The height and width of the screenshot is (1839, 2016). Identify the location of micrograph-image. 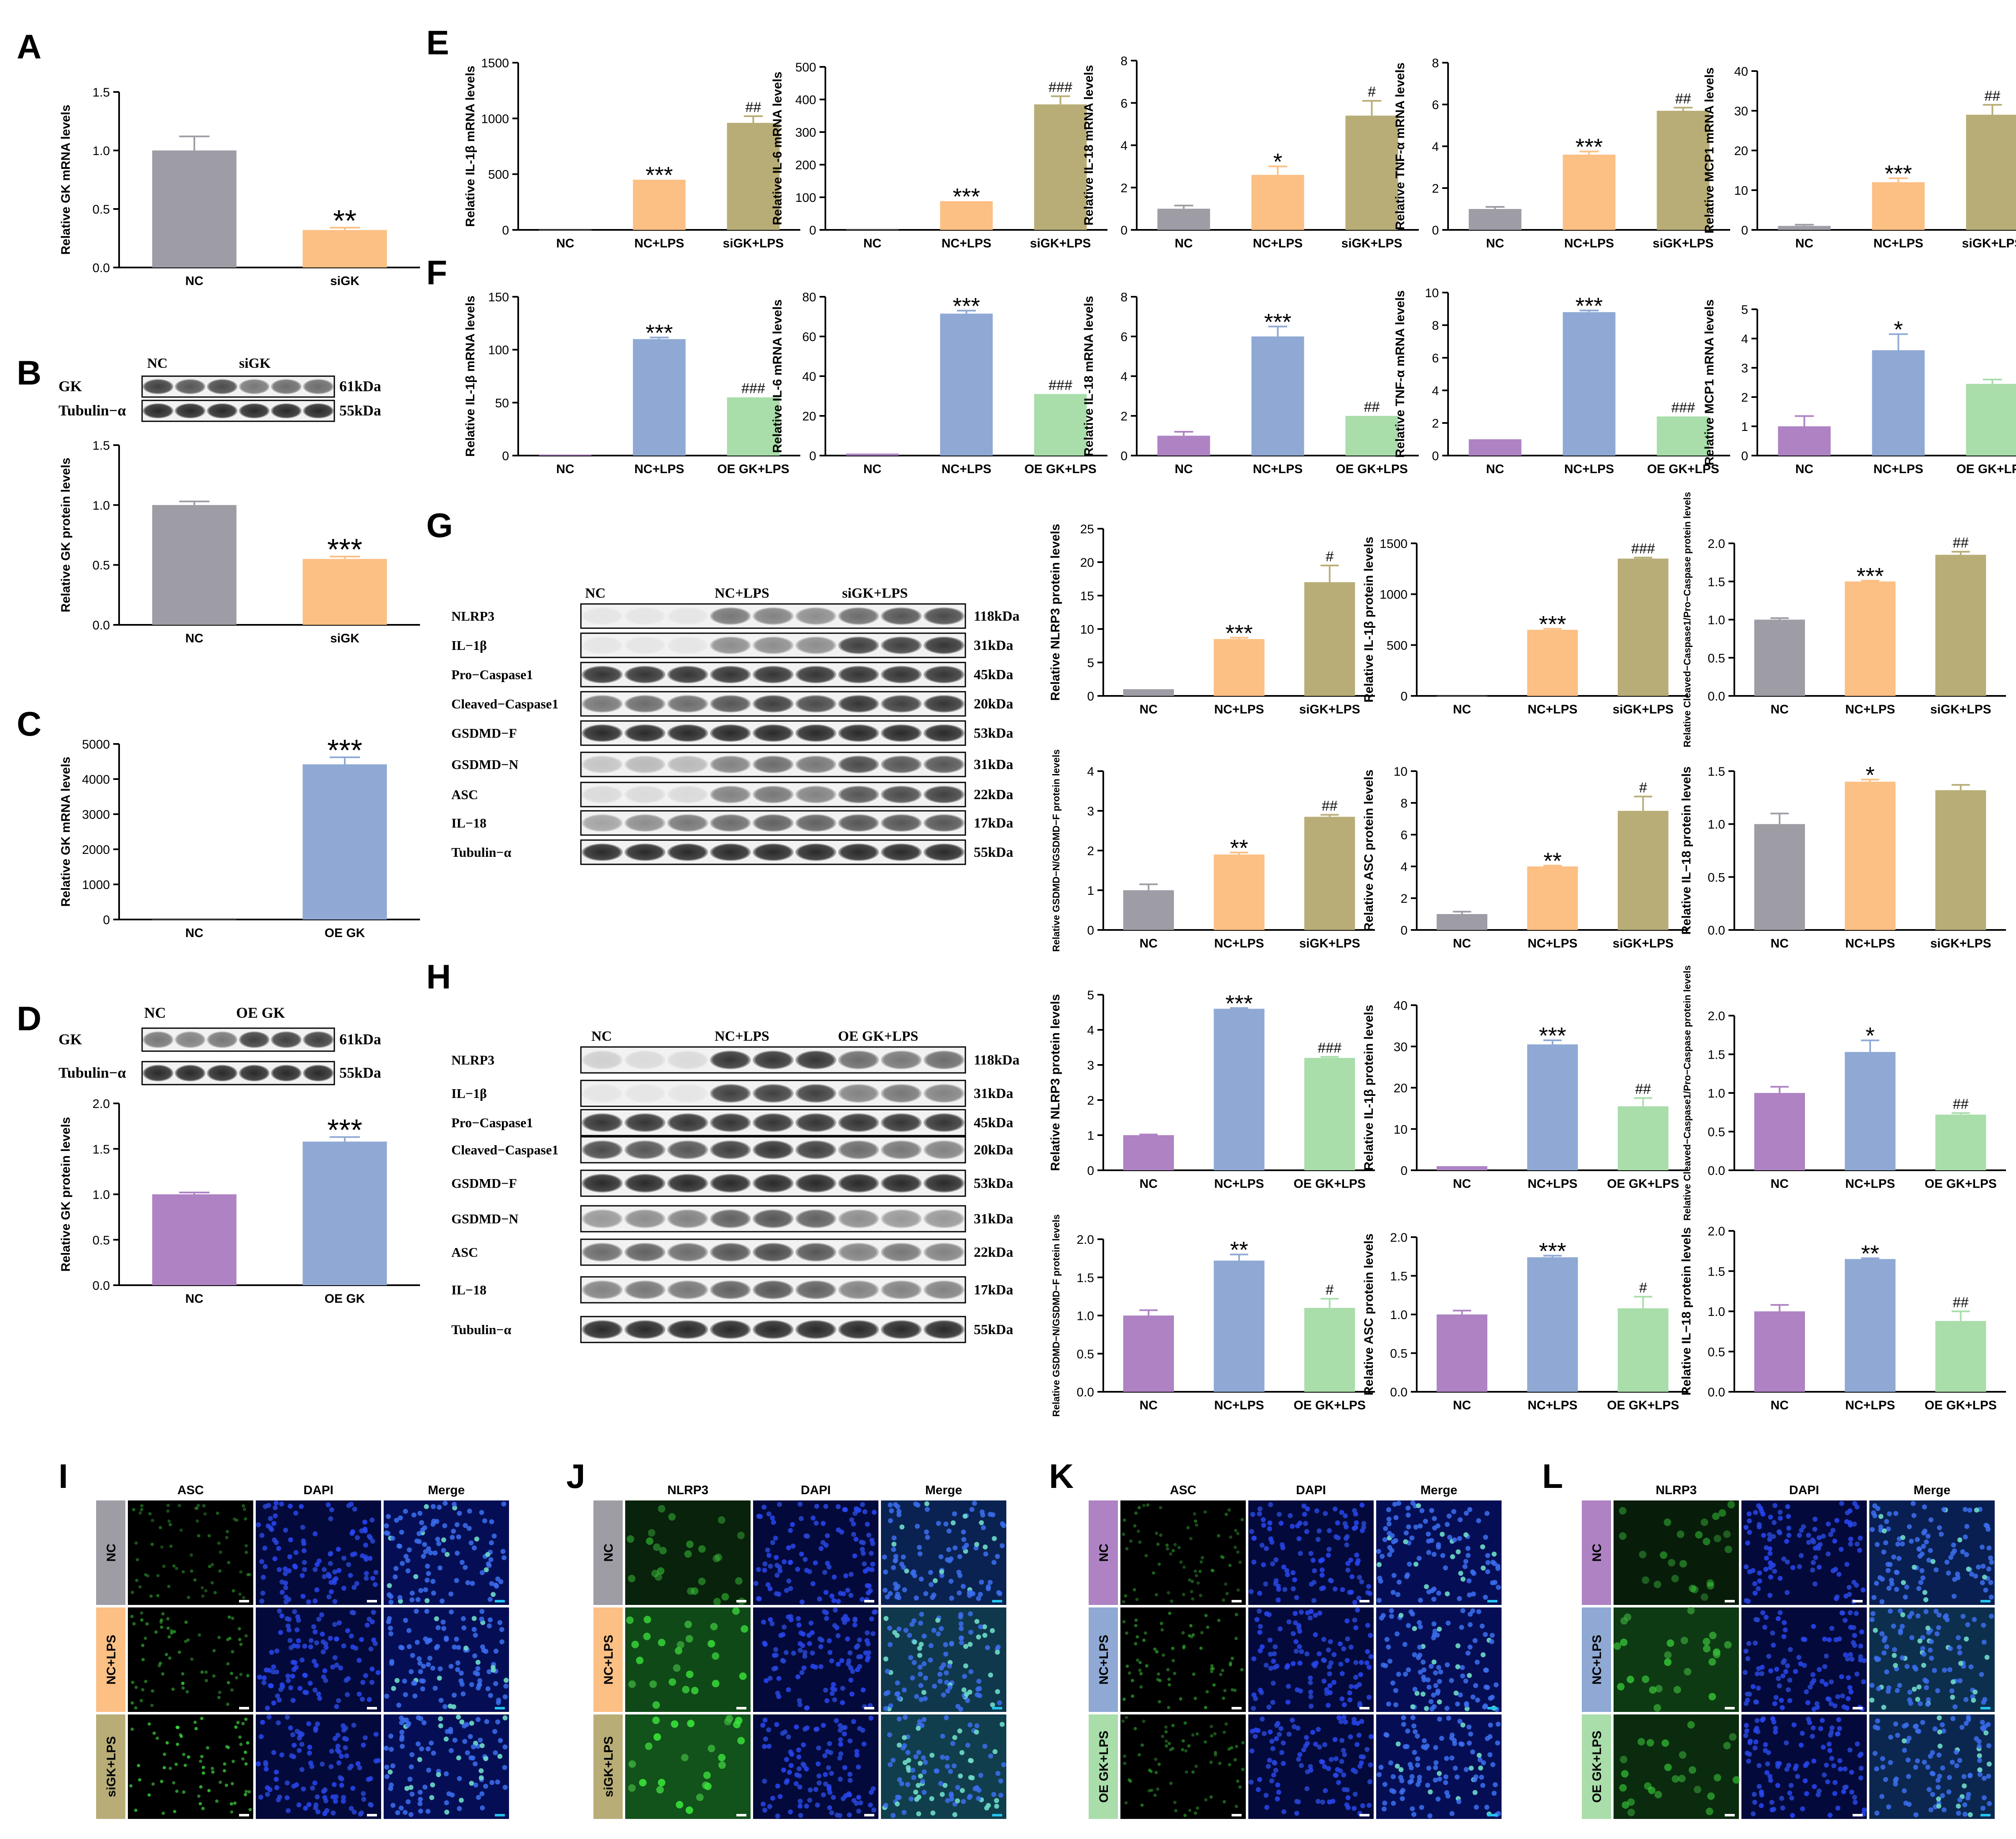
(1439, 1659).